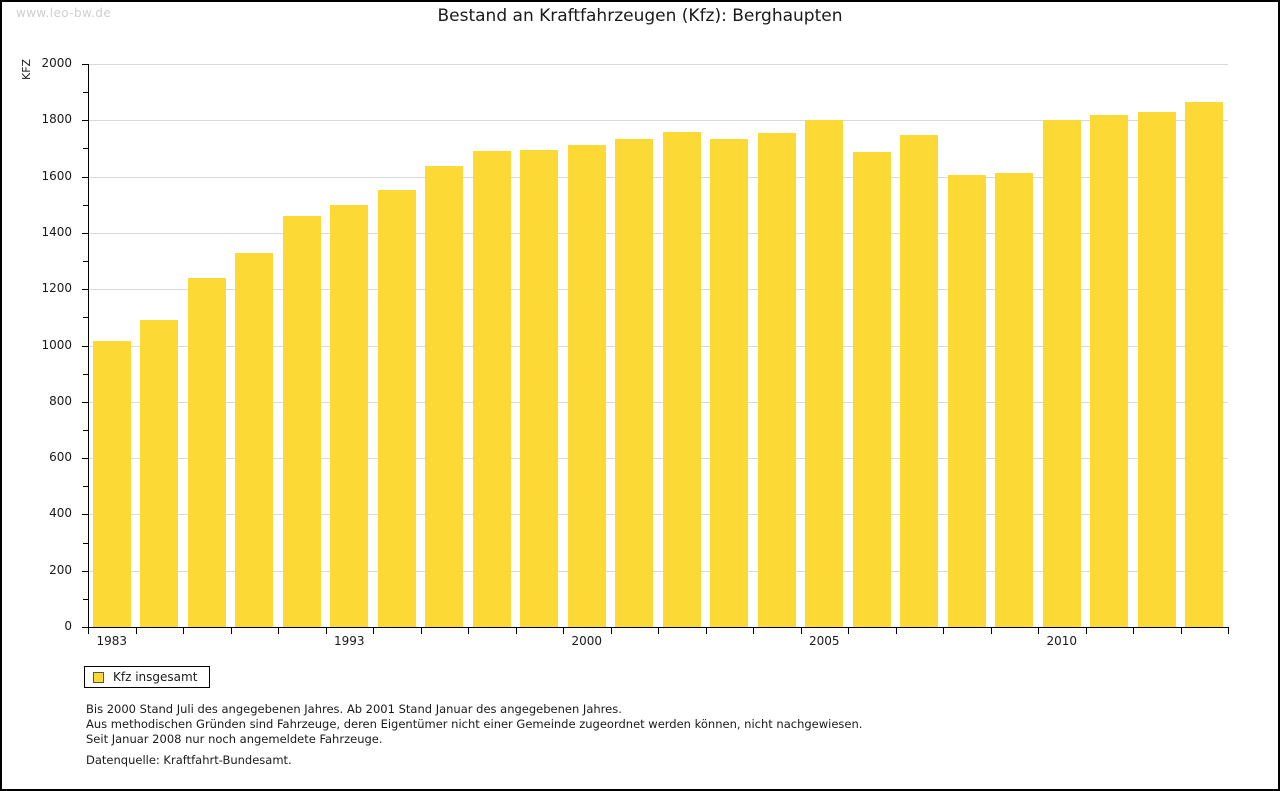  I want to click on x-axis-tick-label: 1993, so click(349, 641).